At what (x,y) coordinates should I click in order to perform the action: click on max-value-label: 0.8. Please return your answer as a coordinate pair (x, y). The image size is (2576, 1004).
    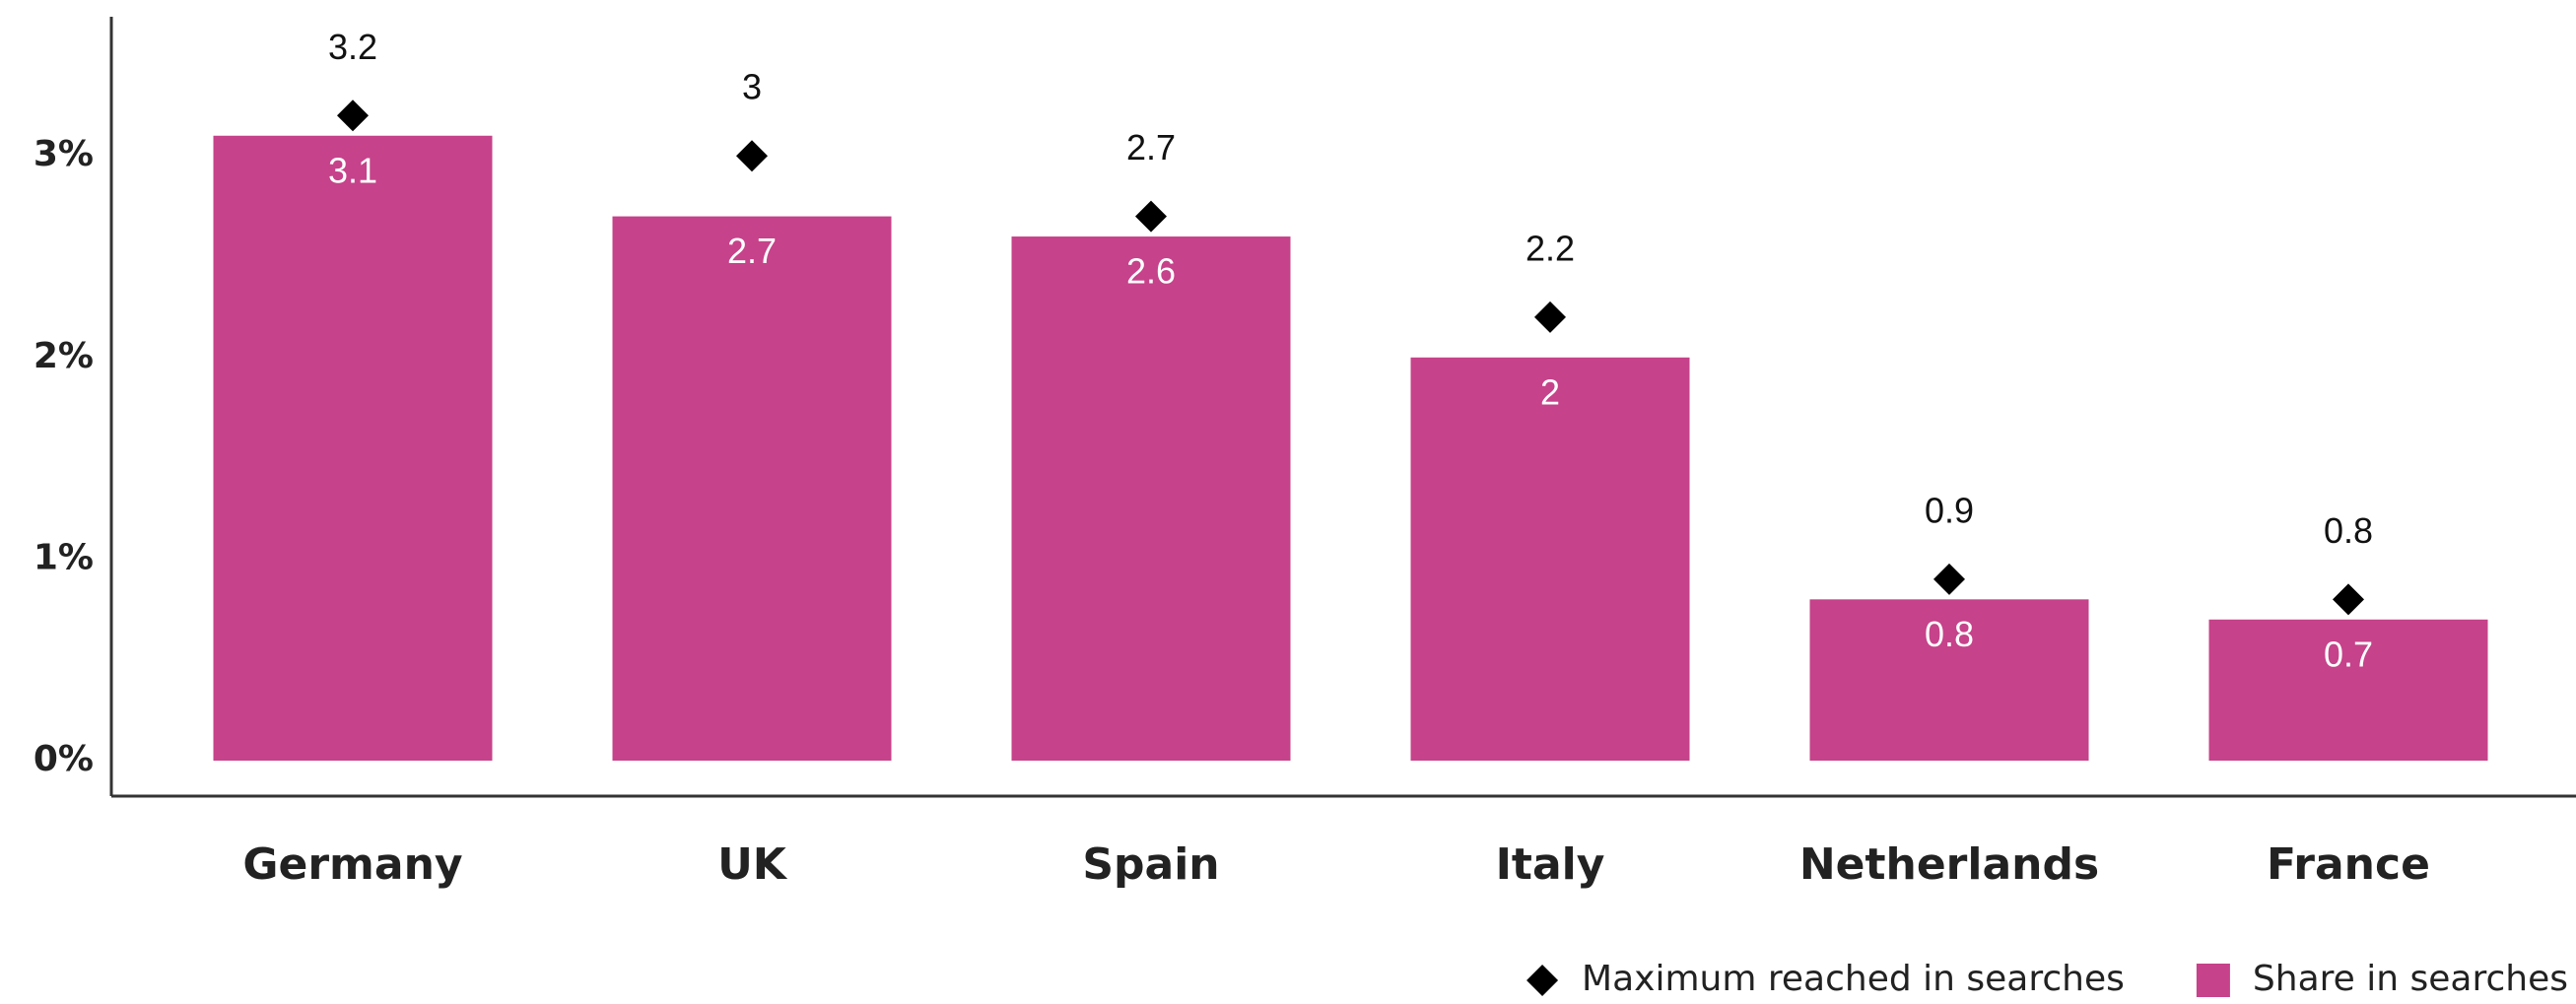
    Looking at the image, I should click on (2348, 530).